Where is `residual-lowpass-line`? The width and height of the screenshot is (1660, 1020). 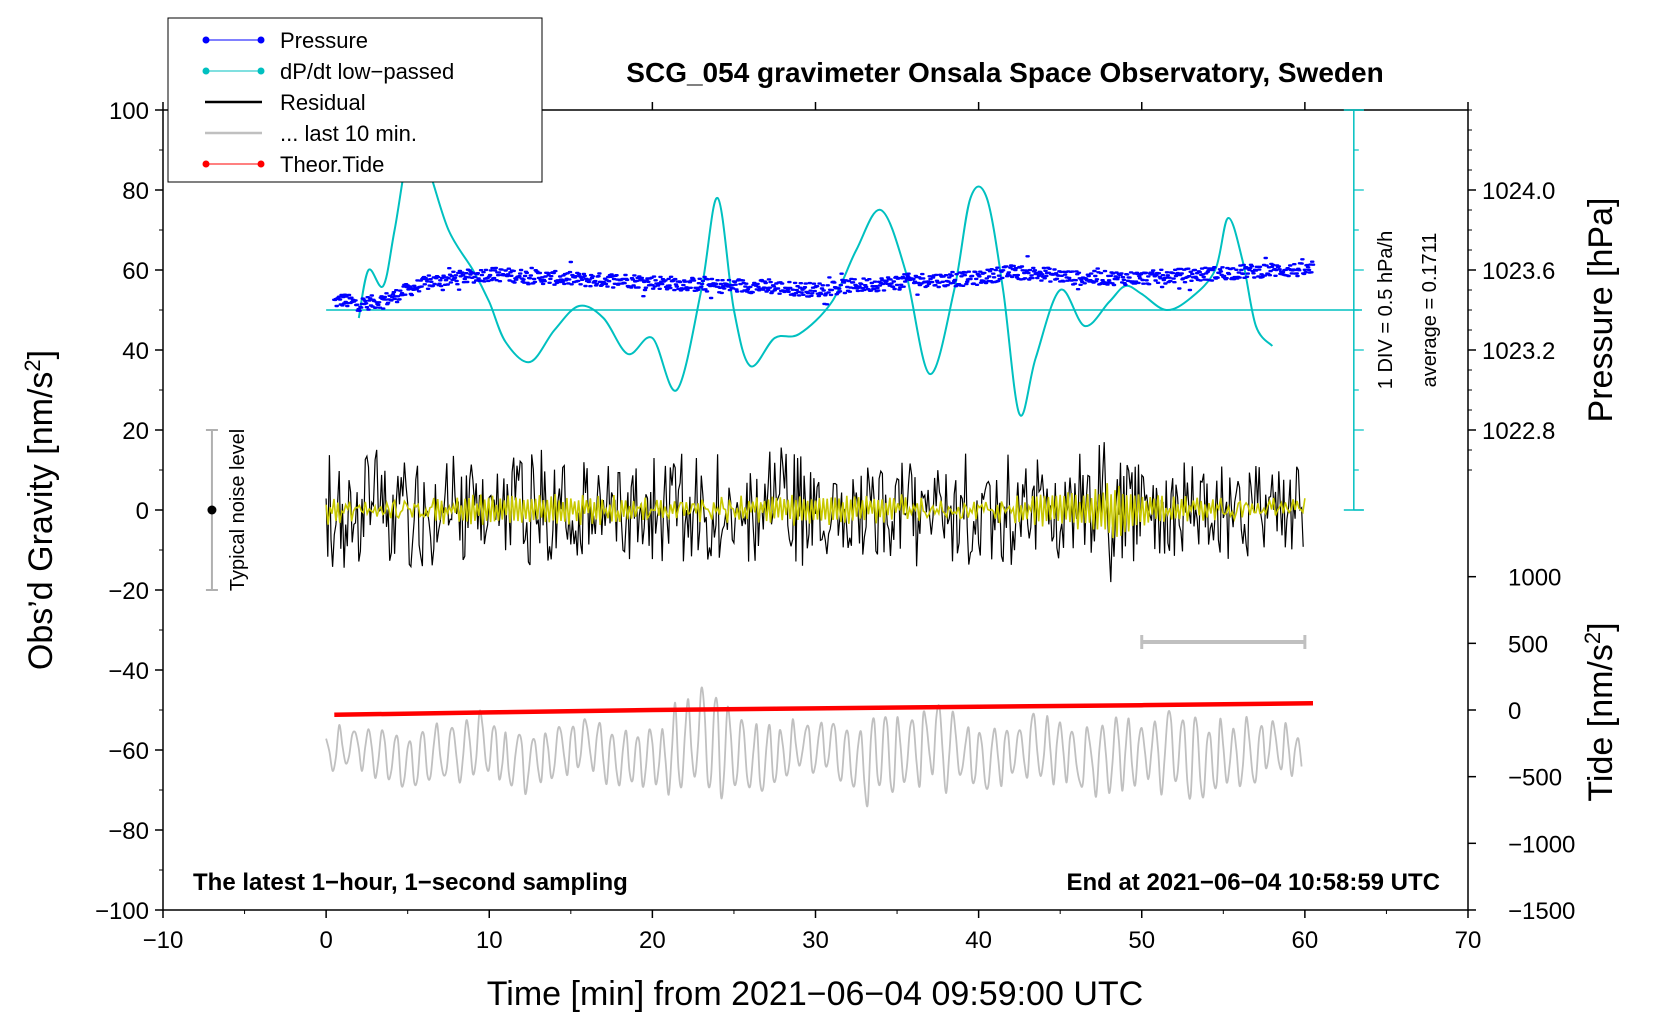
residual-lowpass-line is located at coordinates (815, 511).